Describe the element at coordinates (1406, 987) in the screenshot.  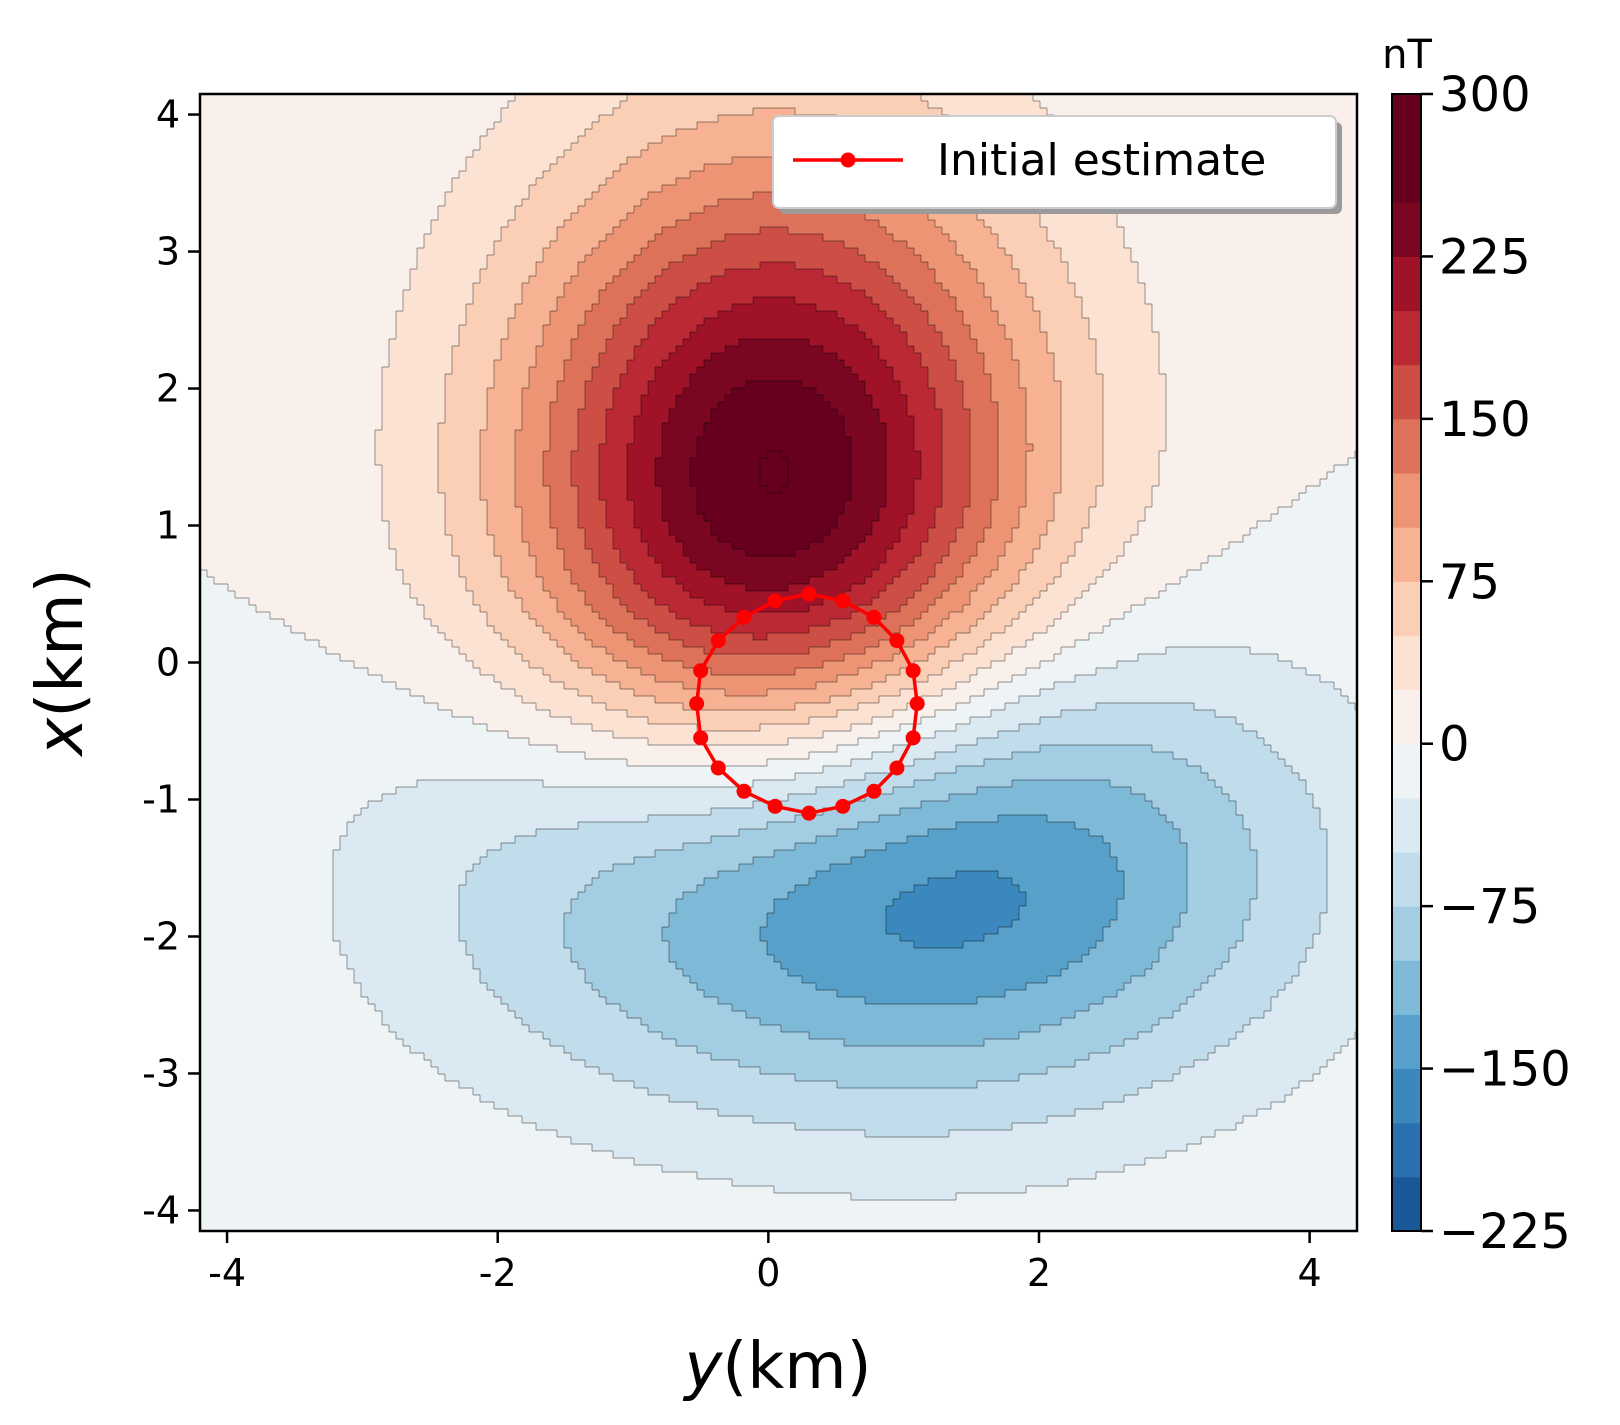
I see `colorbar-segment` at that location.